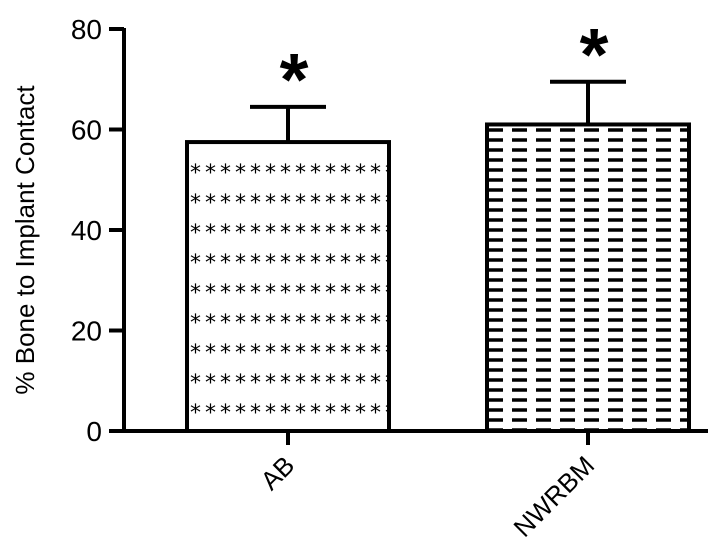  Describe the element at coordinates (554, 496) in the screenshot. I see `x-tick-label: NWRBM` at that location.